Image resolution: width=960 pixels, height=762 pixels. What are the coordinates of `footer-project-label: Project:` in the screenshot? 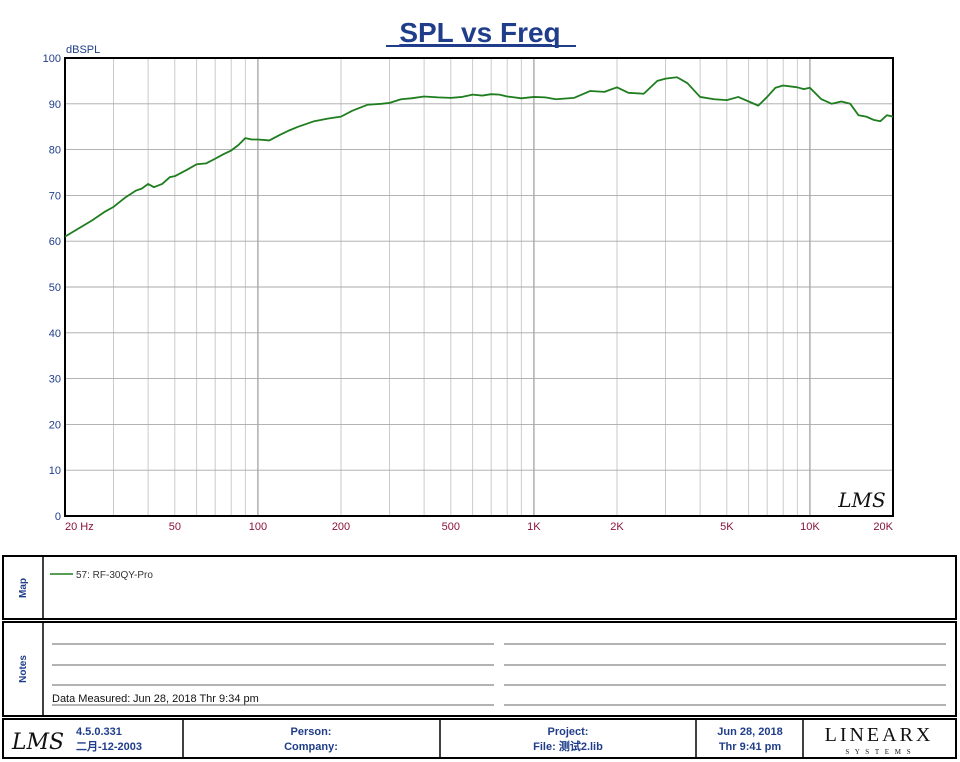 It's located at (568, 732).